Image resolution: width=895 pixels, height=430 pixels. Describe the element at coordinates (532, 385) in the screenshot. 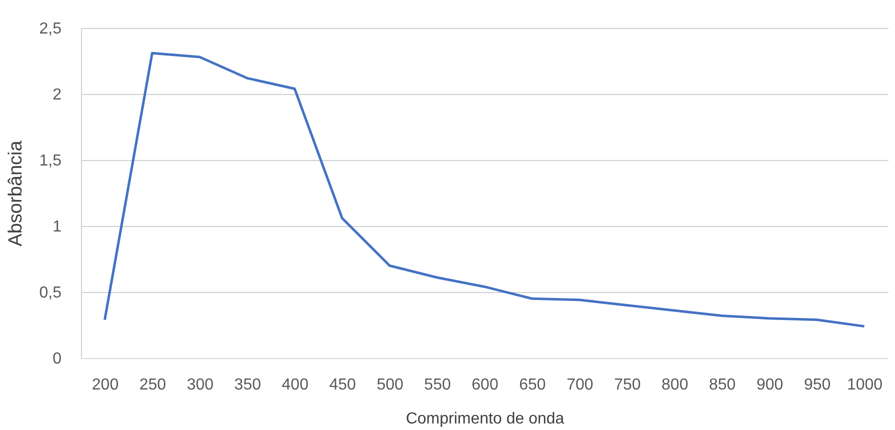

I see `x-tick-label: 650` at that location.